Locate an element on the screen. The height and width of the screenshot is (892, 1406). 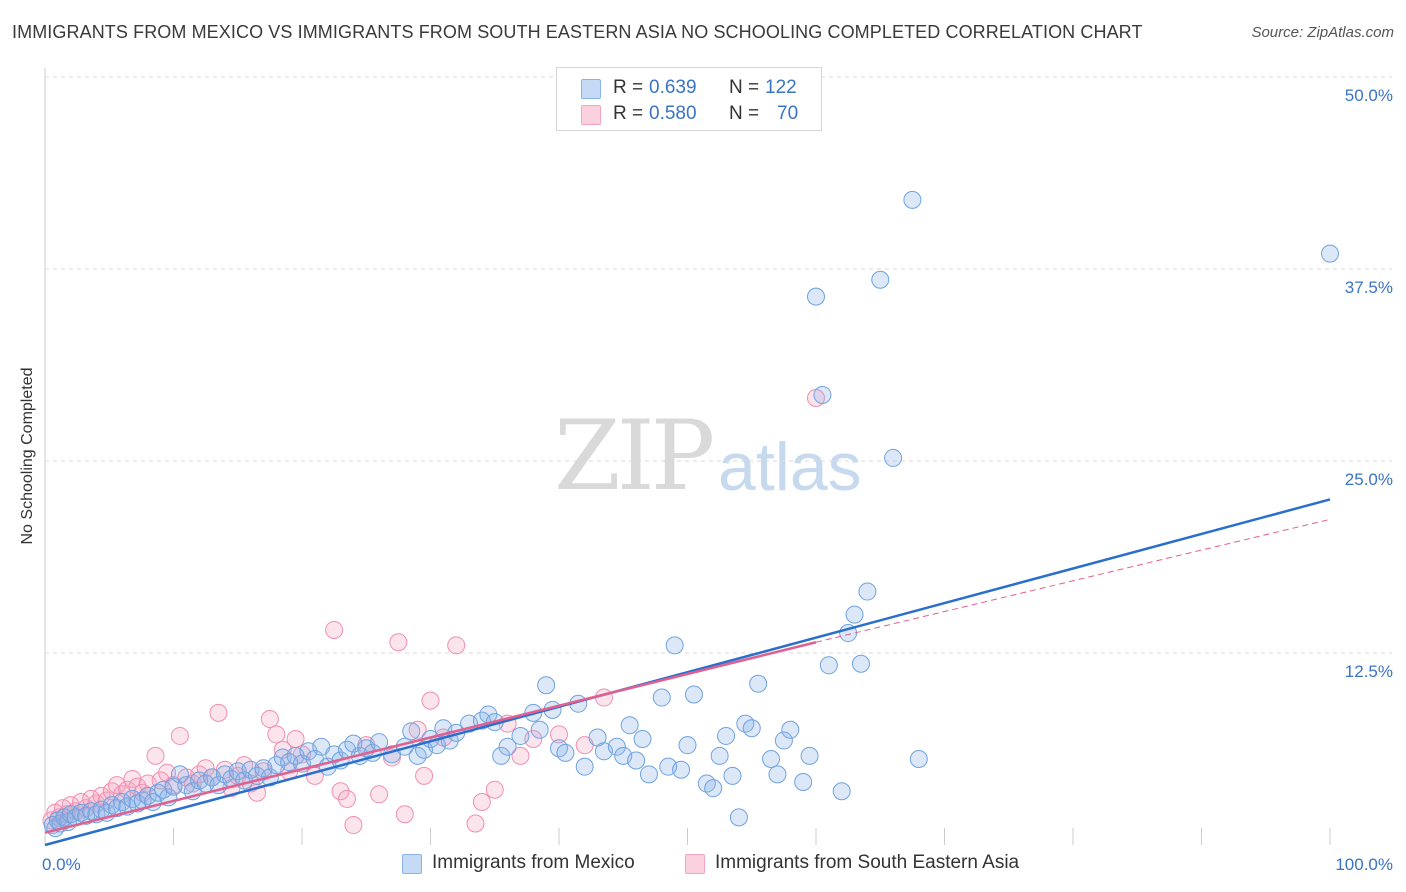
mexico-swatch is located at coordinates (591, 89).